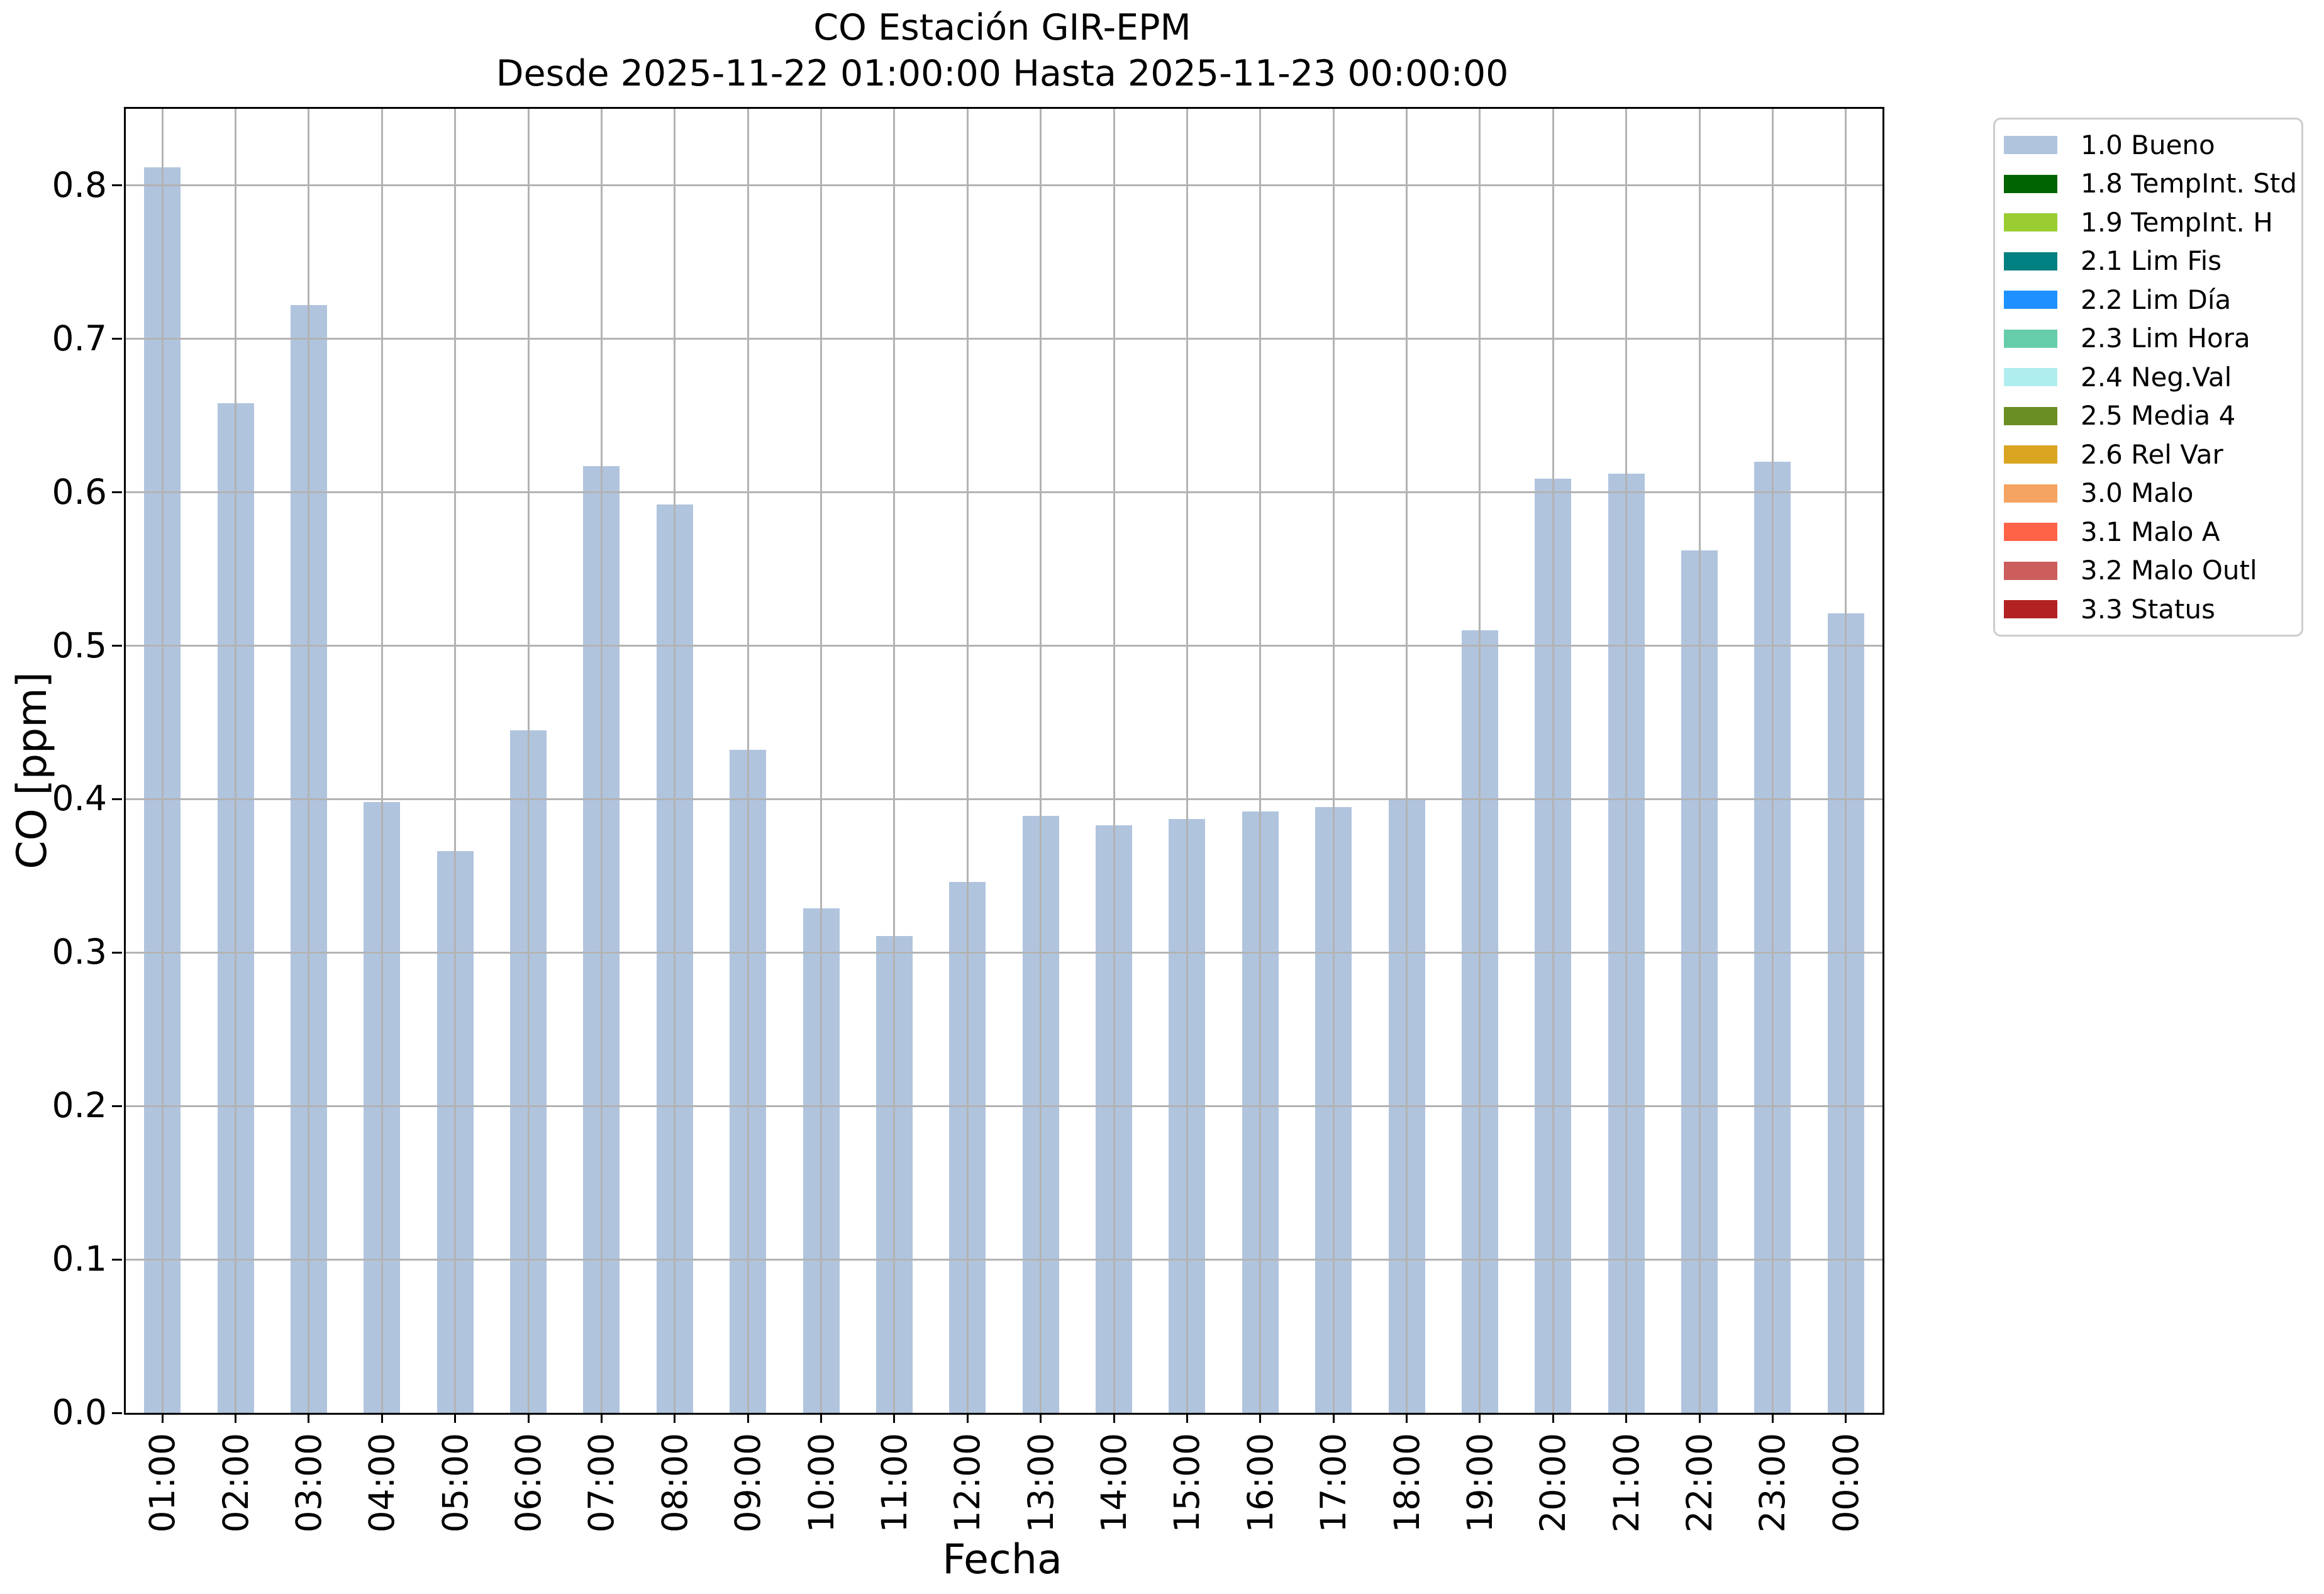 The height and width of the screenshot is (1594, 2324). I want to click on legend-item: 3.3 Status, so click(2148, 609).